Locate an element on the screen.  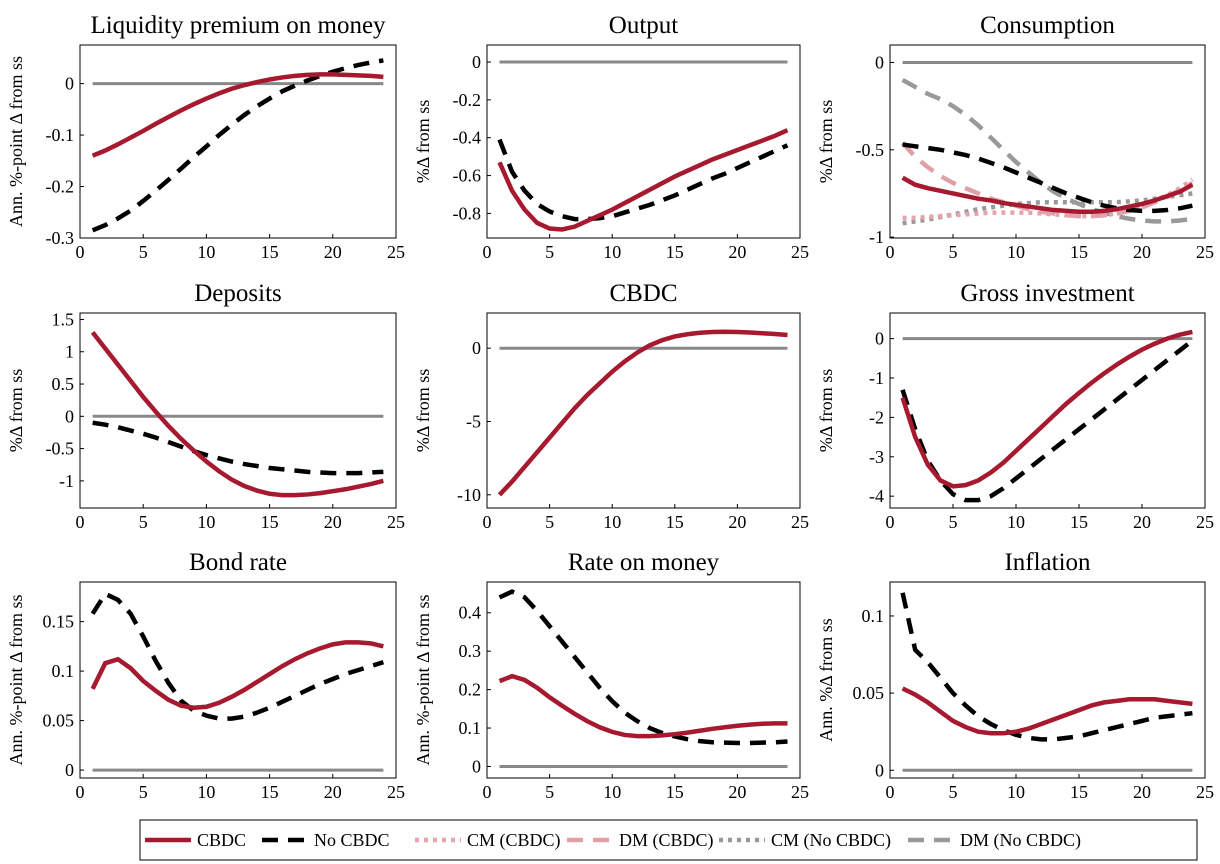
subplot-title: Output is located at coordinates (644, 25).